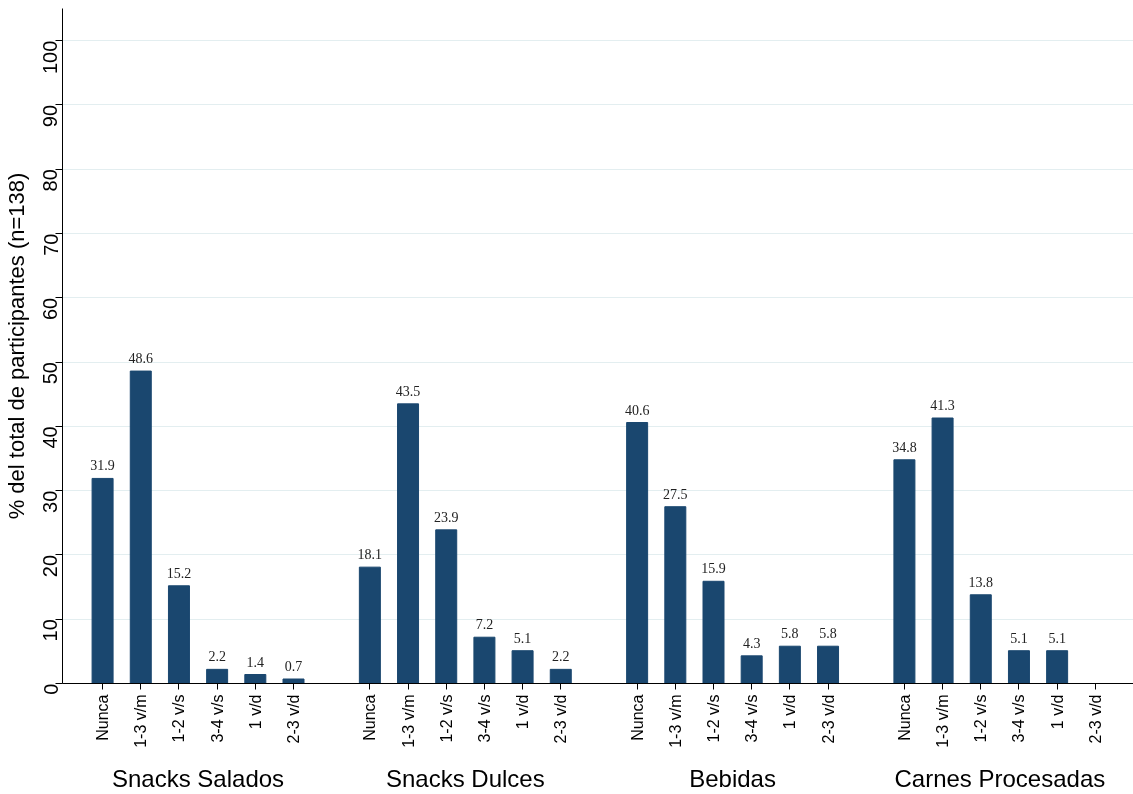 The width and height of the screenshot is (1133, 794). I want to click on data-label: 40.6, so click(637, 410).